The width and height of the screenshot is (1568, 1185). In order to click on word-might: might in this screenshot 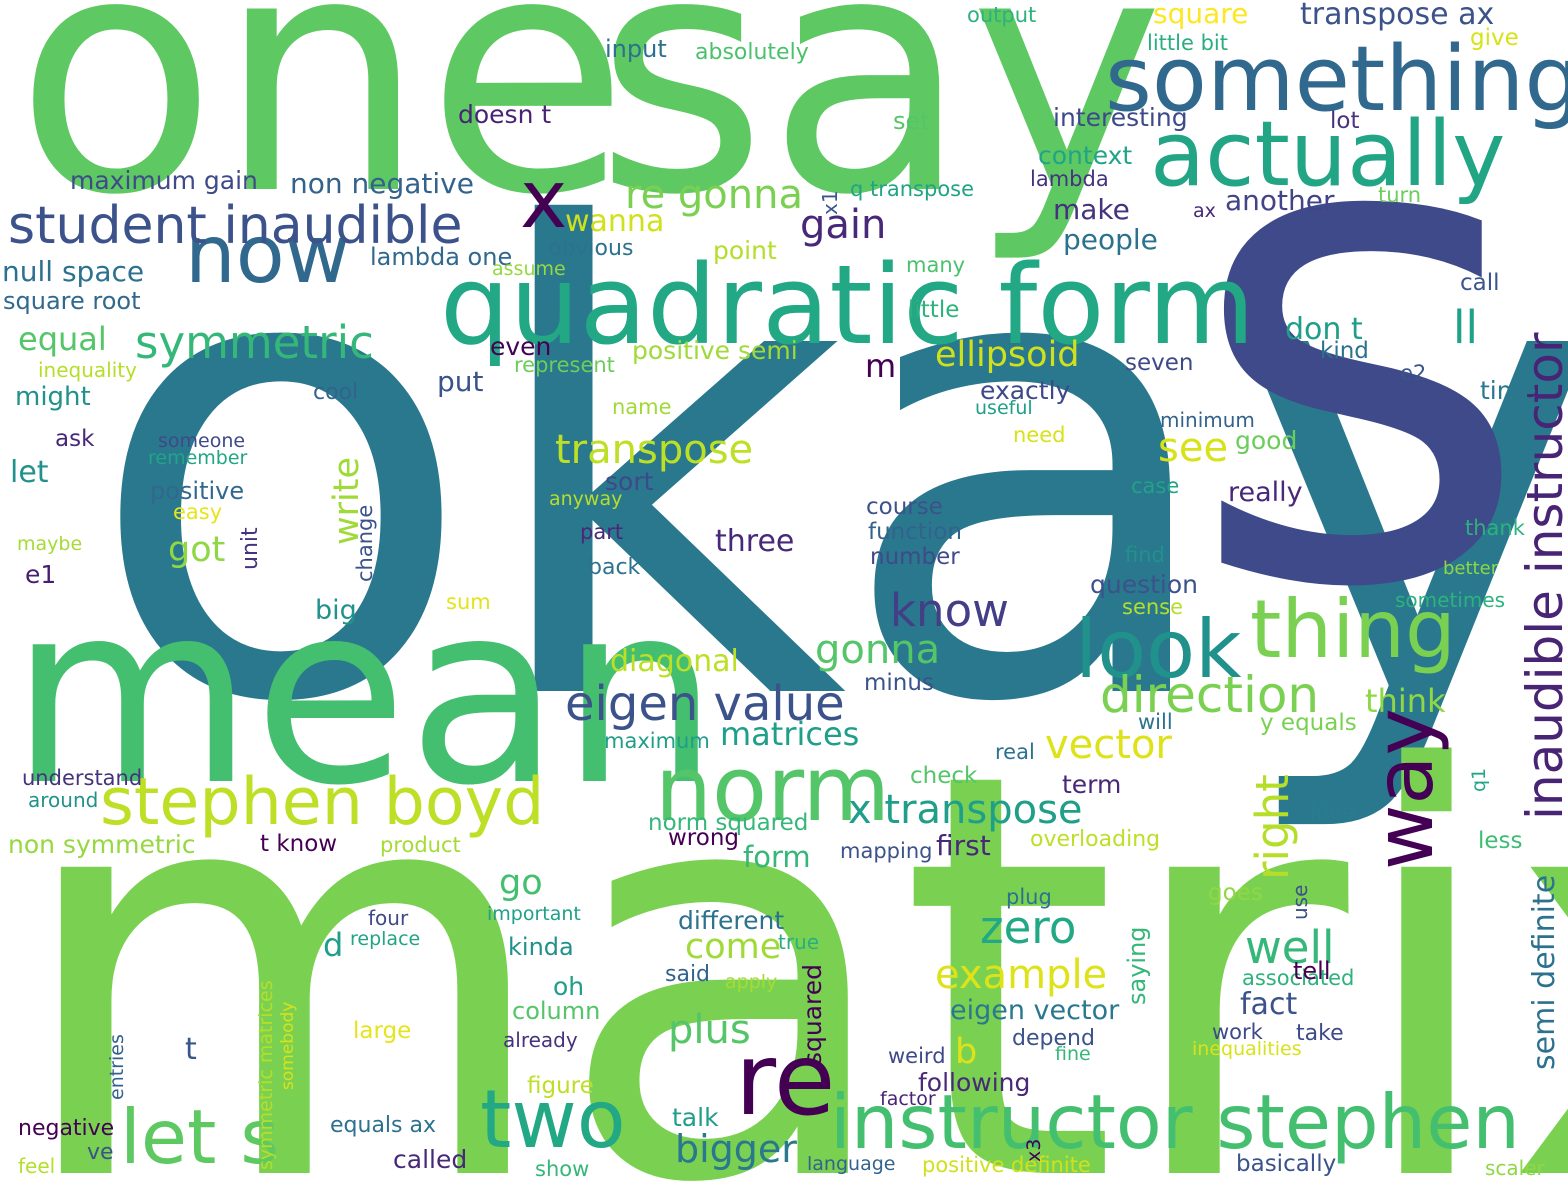, I will do `click(53, 397)`.